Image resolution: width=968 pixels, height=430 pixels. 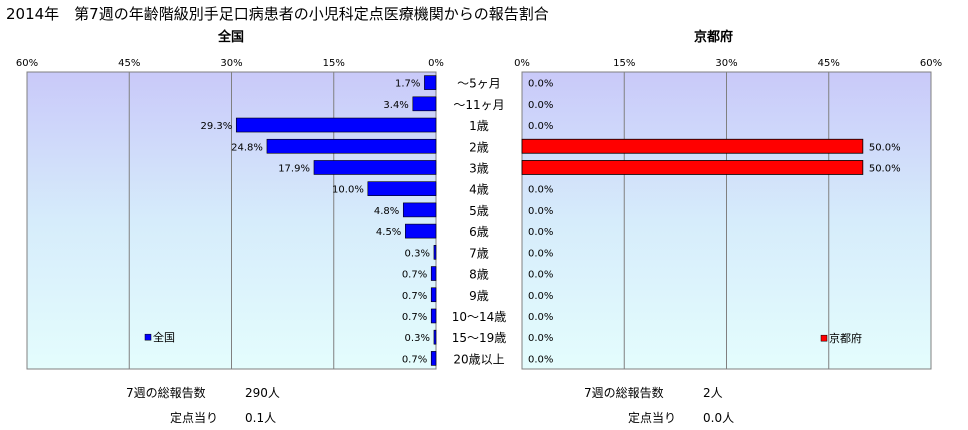 I want to click on national-value-label: 1.7%, so click(x=407, y=84).